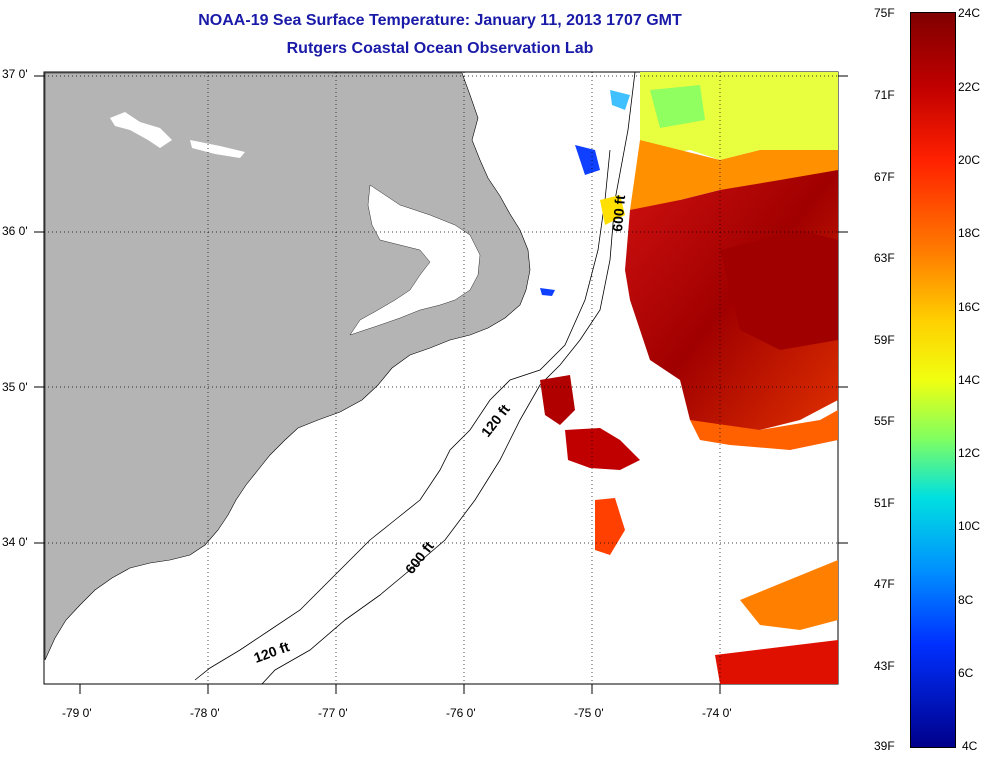 This screenshot has height=761, width=984. What do you see at coordinates (884, 584) in the screenshot?
I see `colorbar-f-label: 47F` at bounding box center [884, 584].